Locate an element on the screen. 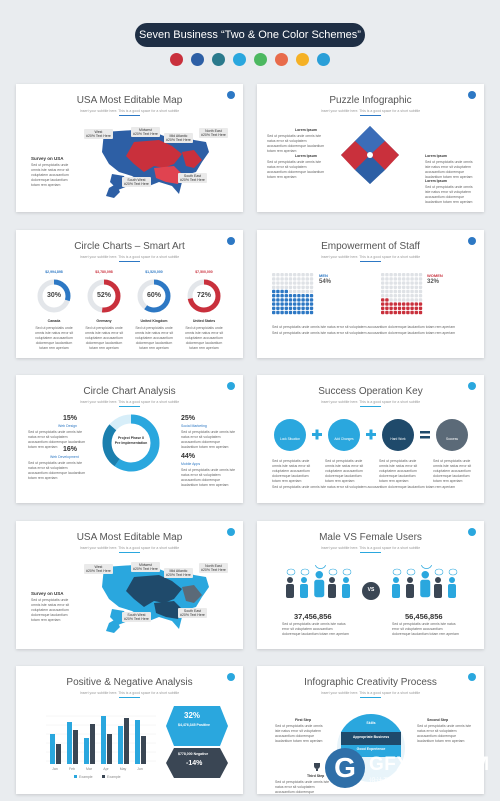 This screenshot has height=801, width=500. region-tag-west: West #20% Text Here is located at coordinates (98, 569).